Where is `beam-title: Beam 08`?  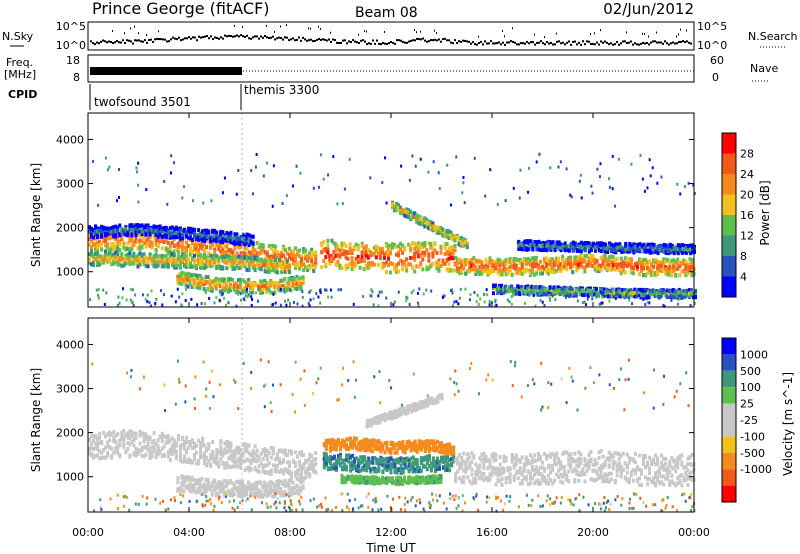
beam-title: Beam 08 is located at coordinates (386, 13).